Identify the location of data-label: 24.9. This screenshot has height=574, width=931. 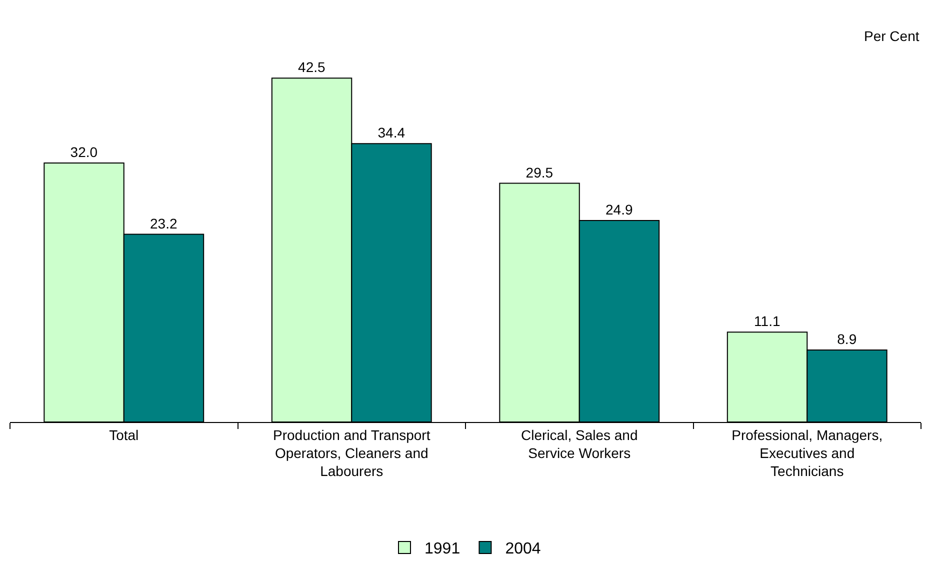
(619, 210).